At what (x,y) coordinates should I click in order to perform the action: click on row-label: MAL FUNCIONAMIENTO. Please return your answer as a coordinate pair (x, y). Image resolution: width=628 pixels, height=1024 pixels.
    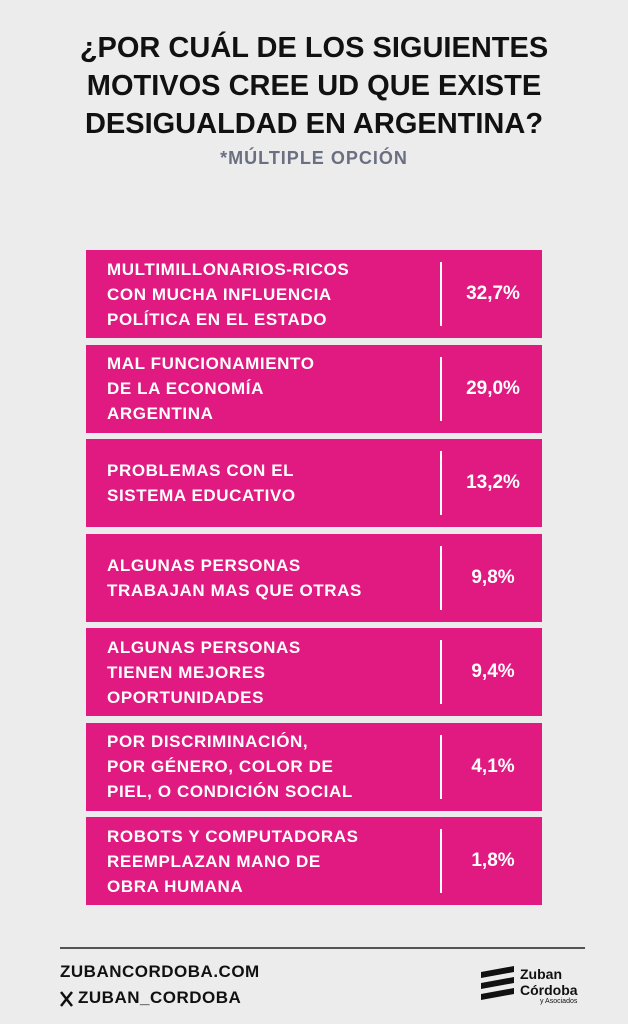
    Looking at the image, I should click on (211, 363).